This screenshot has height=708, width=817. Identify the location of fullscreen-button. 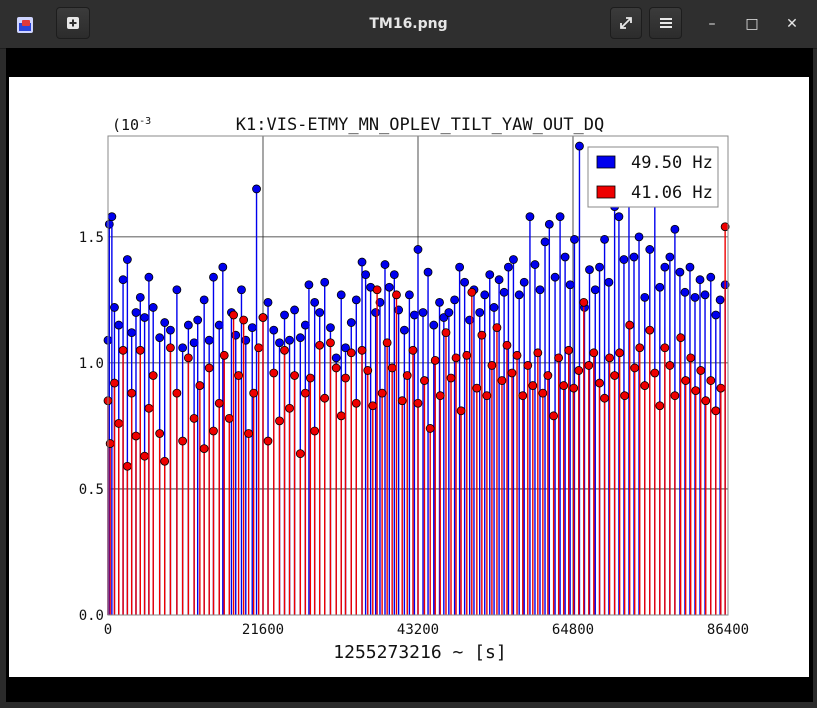
(626, 23).